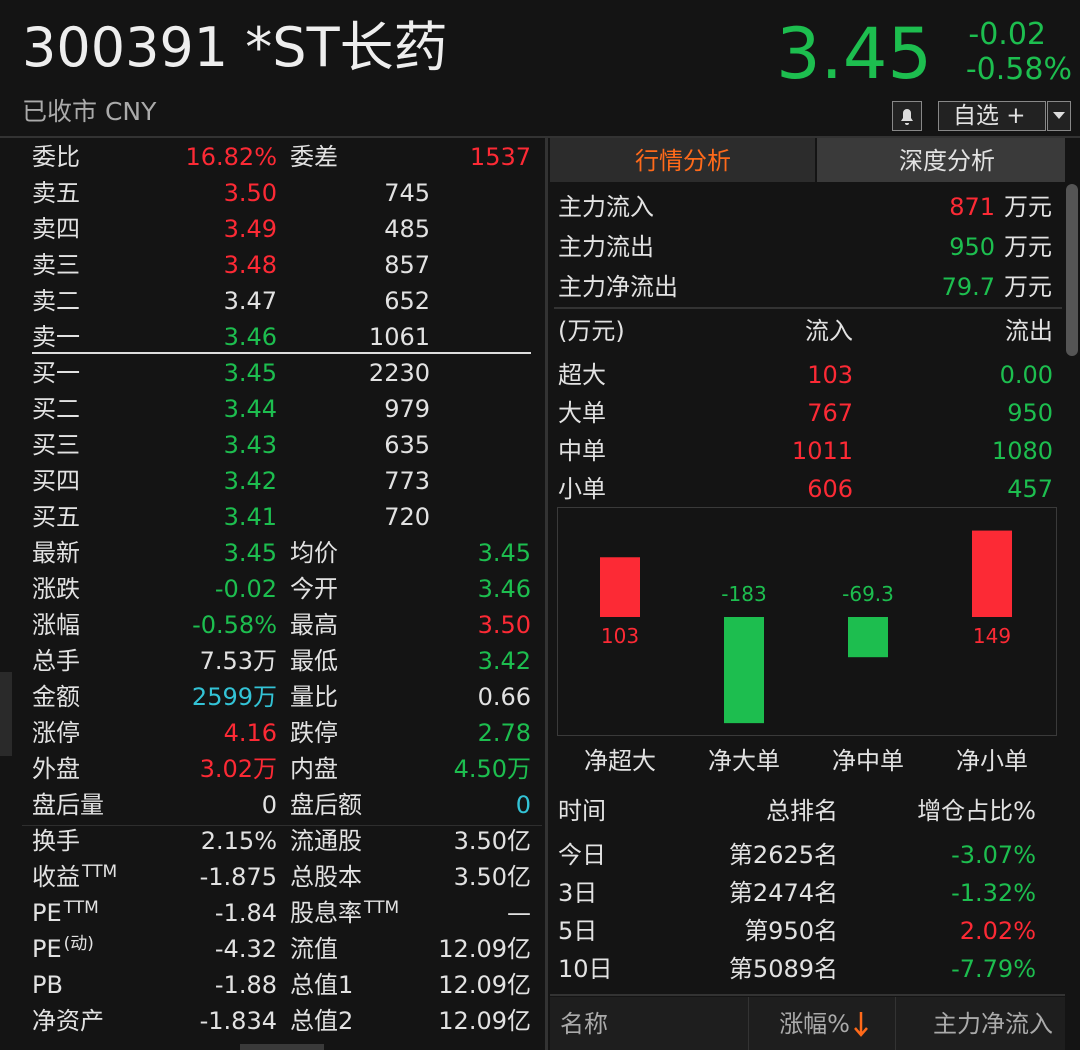 This screenshot has height=1050, width=1080. I want to click on tab-inactive, so click(941, 160).